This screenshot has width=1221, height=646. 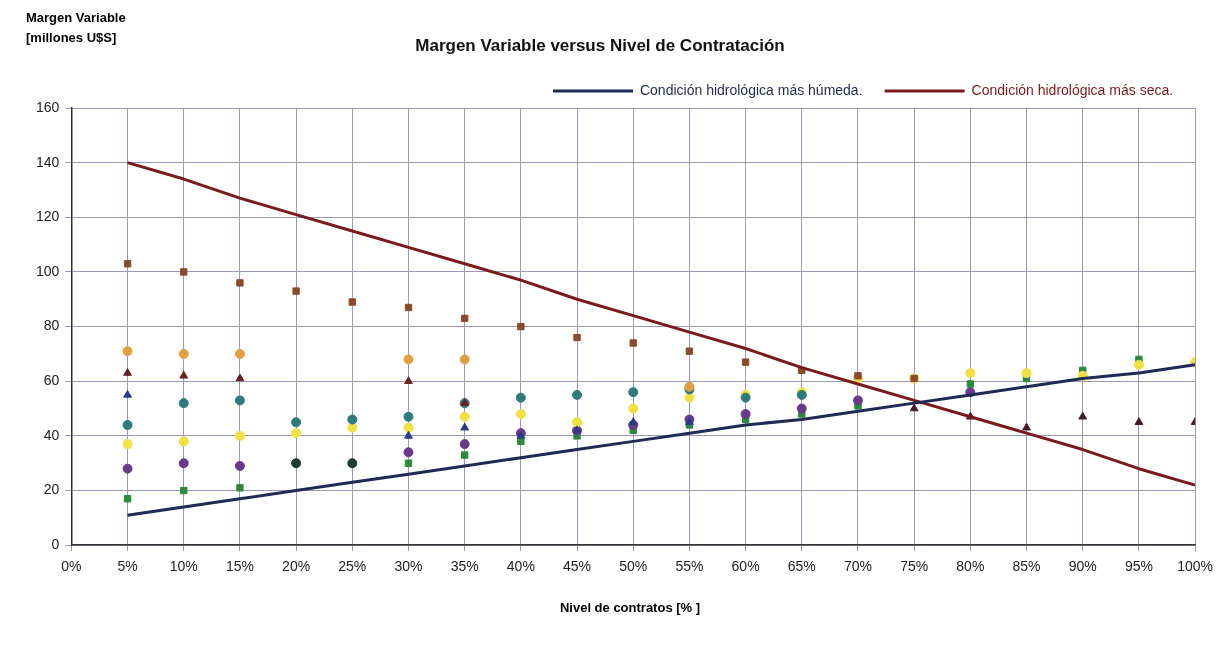 I want to click on x-tick-label: 10%, so click(x=183, y=566).